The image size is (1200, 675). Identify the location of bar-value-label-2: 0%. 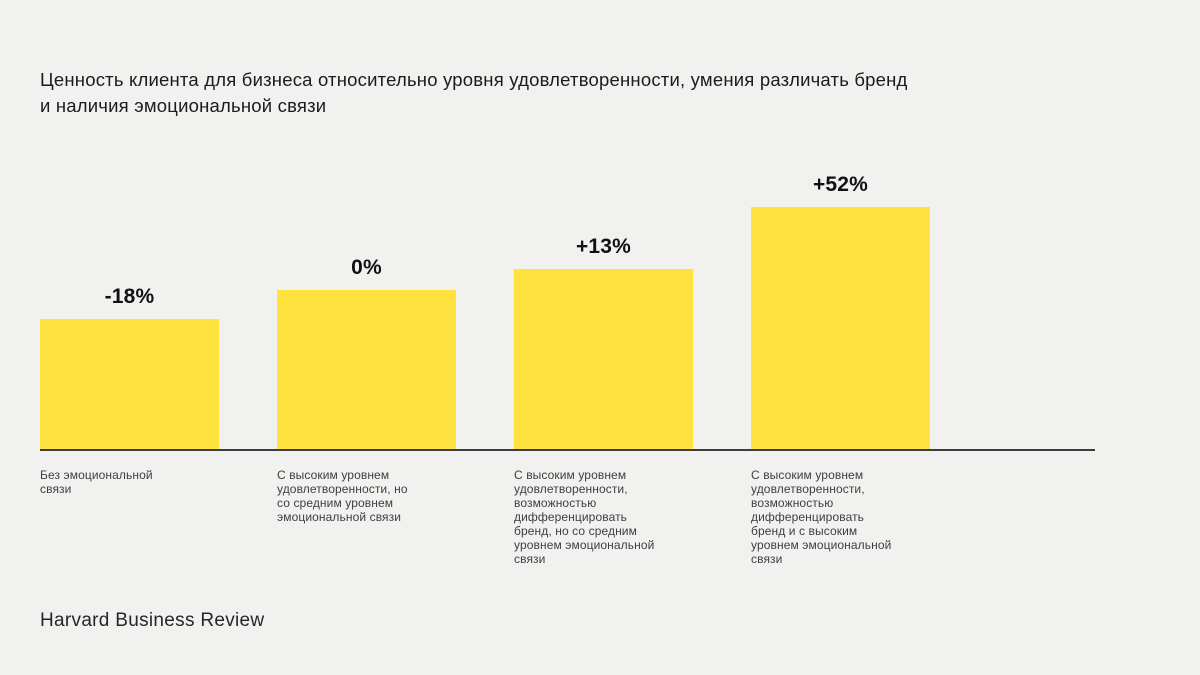
(366, 267).